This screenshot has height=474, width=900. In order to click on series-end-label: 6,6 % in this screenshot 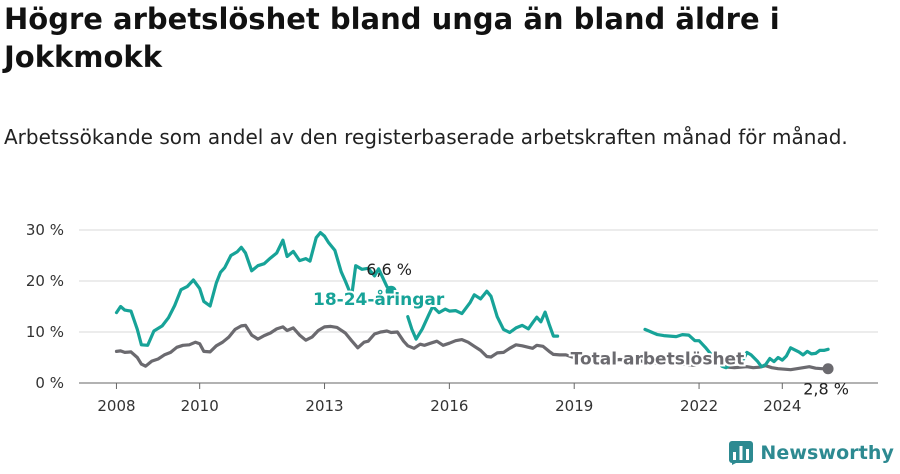, I will do `click(389, 269)`.